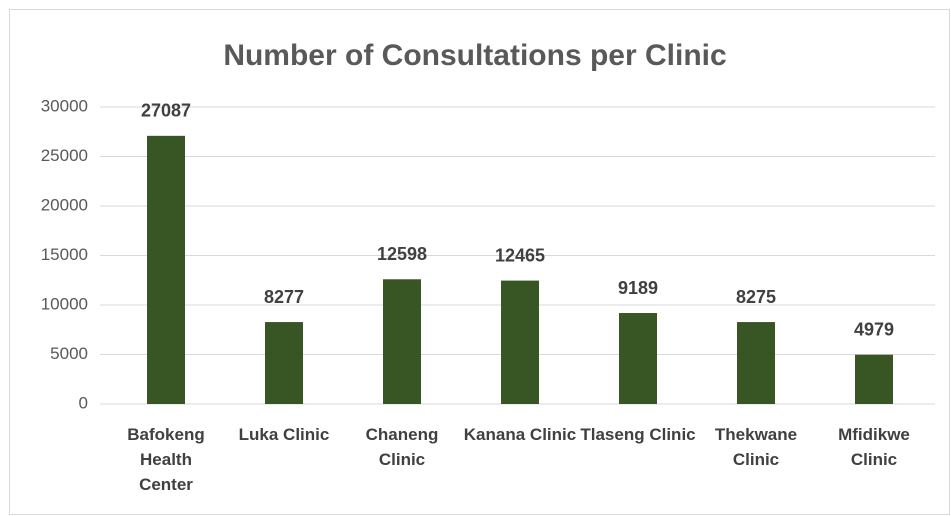 The height and width of the screenshot is (516, 951). What do you see at coordinates (64, 254) in the screenshot?
I see `y-tick-label: 15000` at bounding box center [64, 254].